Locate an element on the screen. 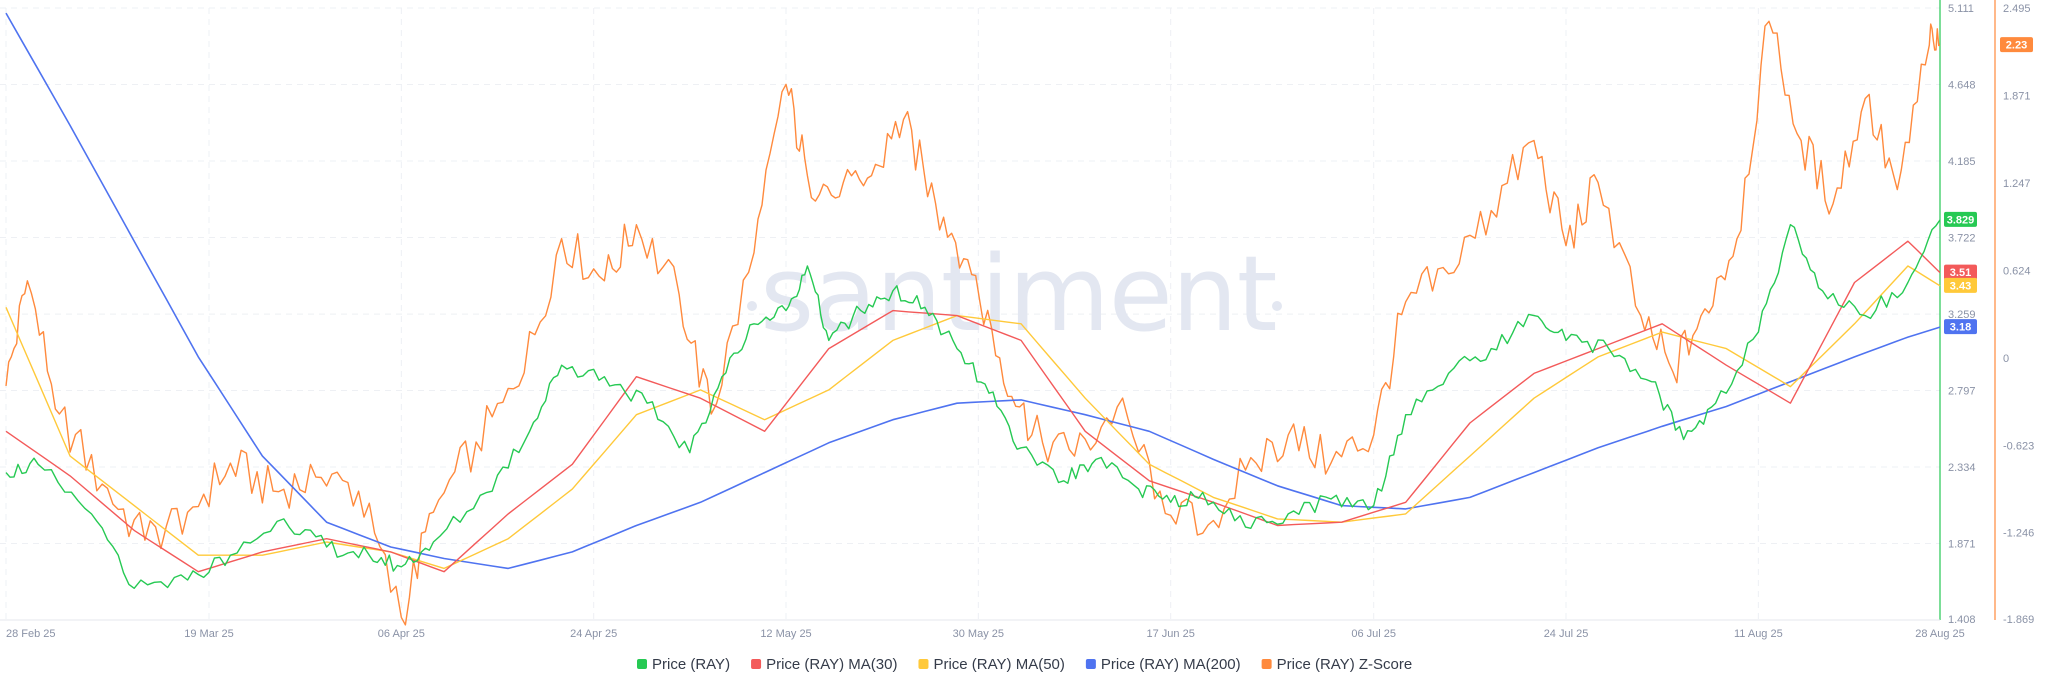  y-right-tick-label: -1.869 is located at coordinates (2018, 620).